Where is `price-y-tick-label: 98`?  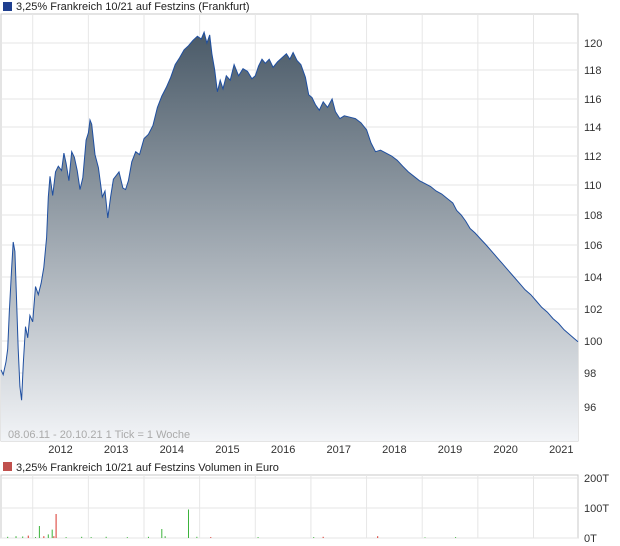
price-y-tick-label: 98 is located at coordinates (590, 374).